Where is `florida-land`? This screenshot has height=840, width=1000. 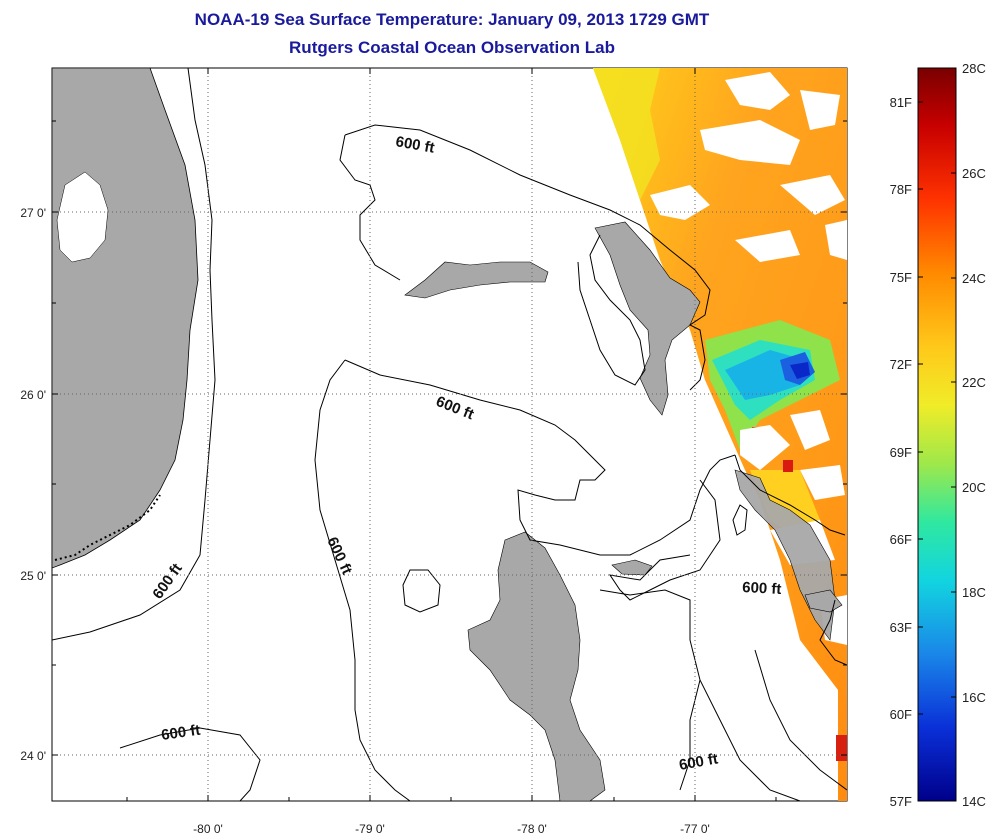
florida-land is located at coordinates (125, 318).